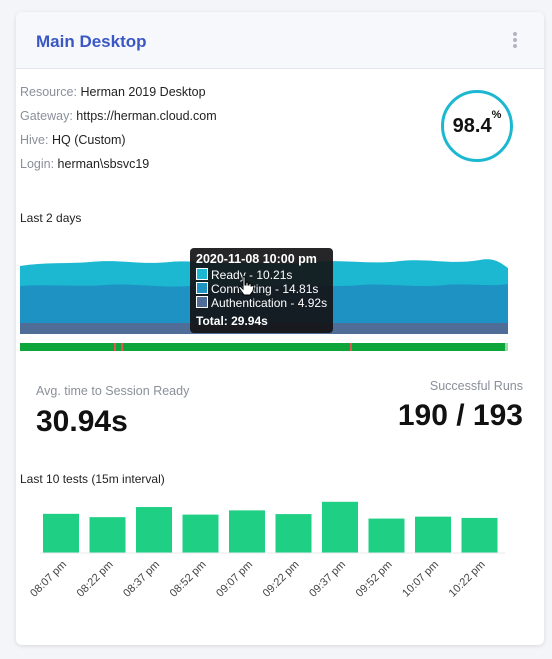 The height and width of the screenshot is (659, 552). I want to click on hive-row: Hive: HQ (Custom), so click(118, 144).